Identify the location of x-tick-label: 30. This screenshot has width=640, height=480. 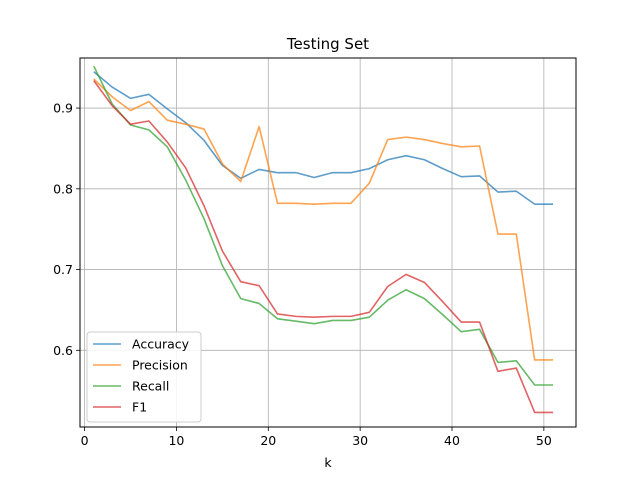
(360, 440).